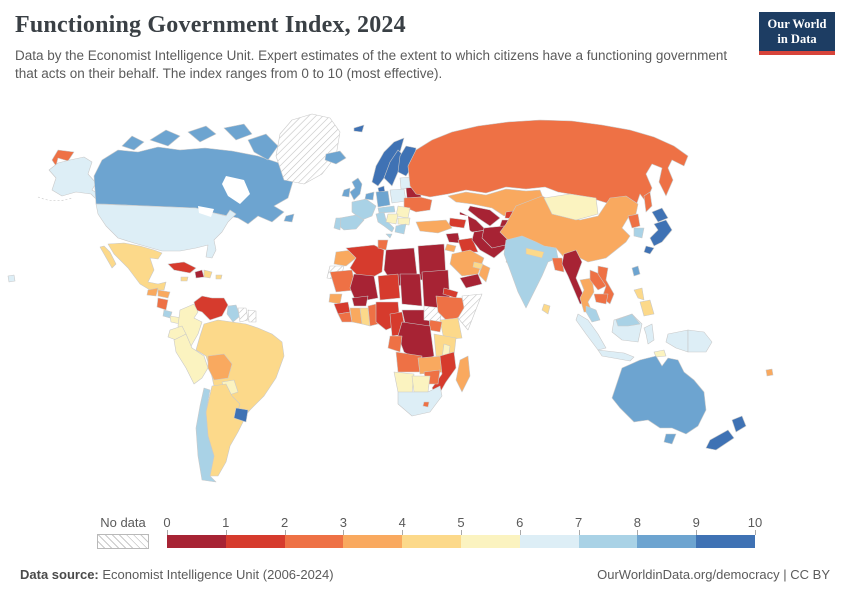 The image size is (850, 600). Describe the element at coordinates (660, 215) in the screenshot. I see `country-japan-hokkaido` at that location.